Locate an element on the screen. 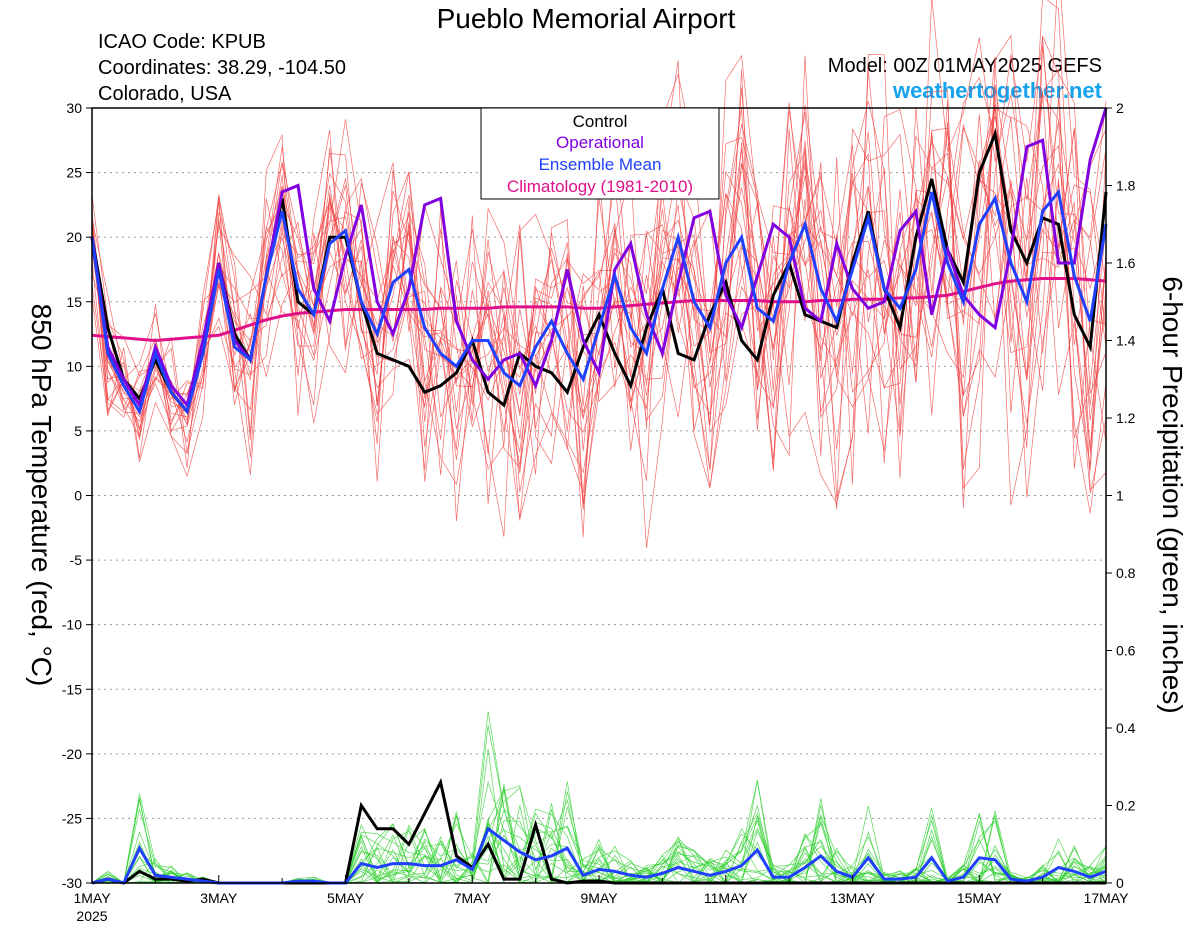 The image size is (1200, 932). y2-tick-label: 0.4 is located at coordinates (1126, 728).